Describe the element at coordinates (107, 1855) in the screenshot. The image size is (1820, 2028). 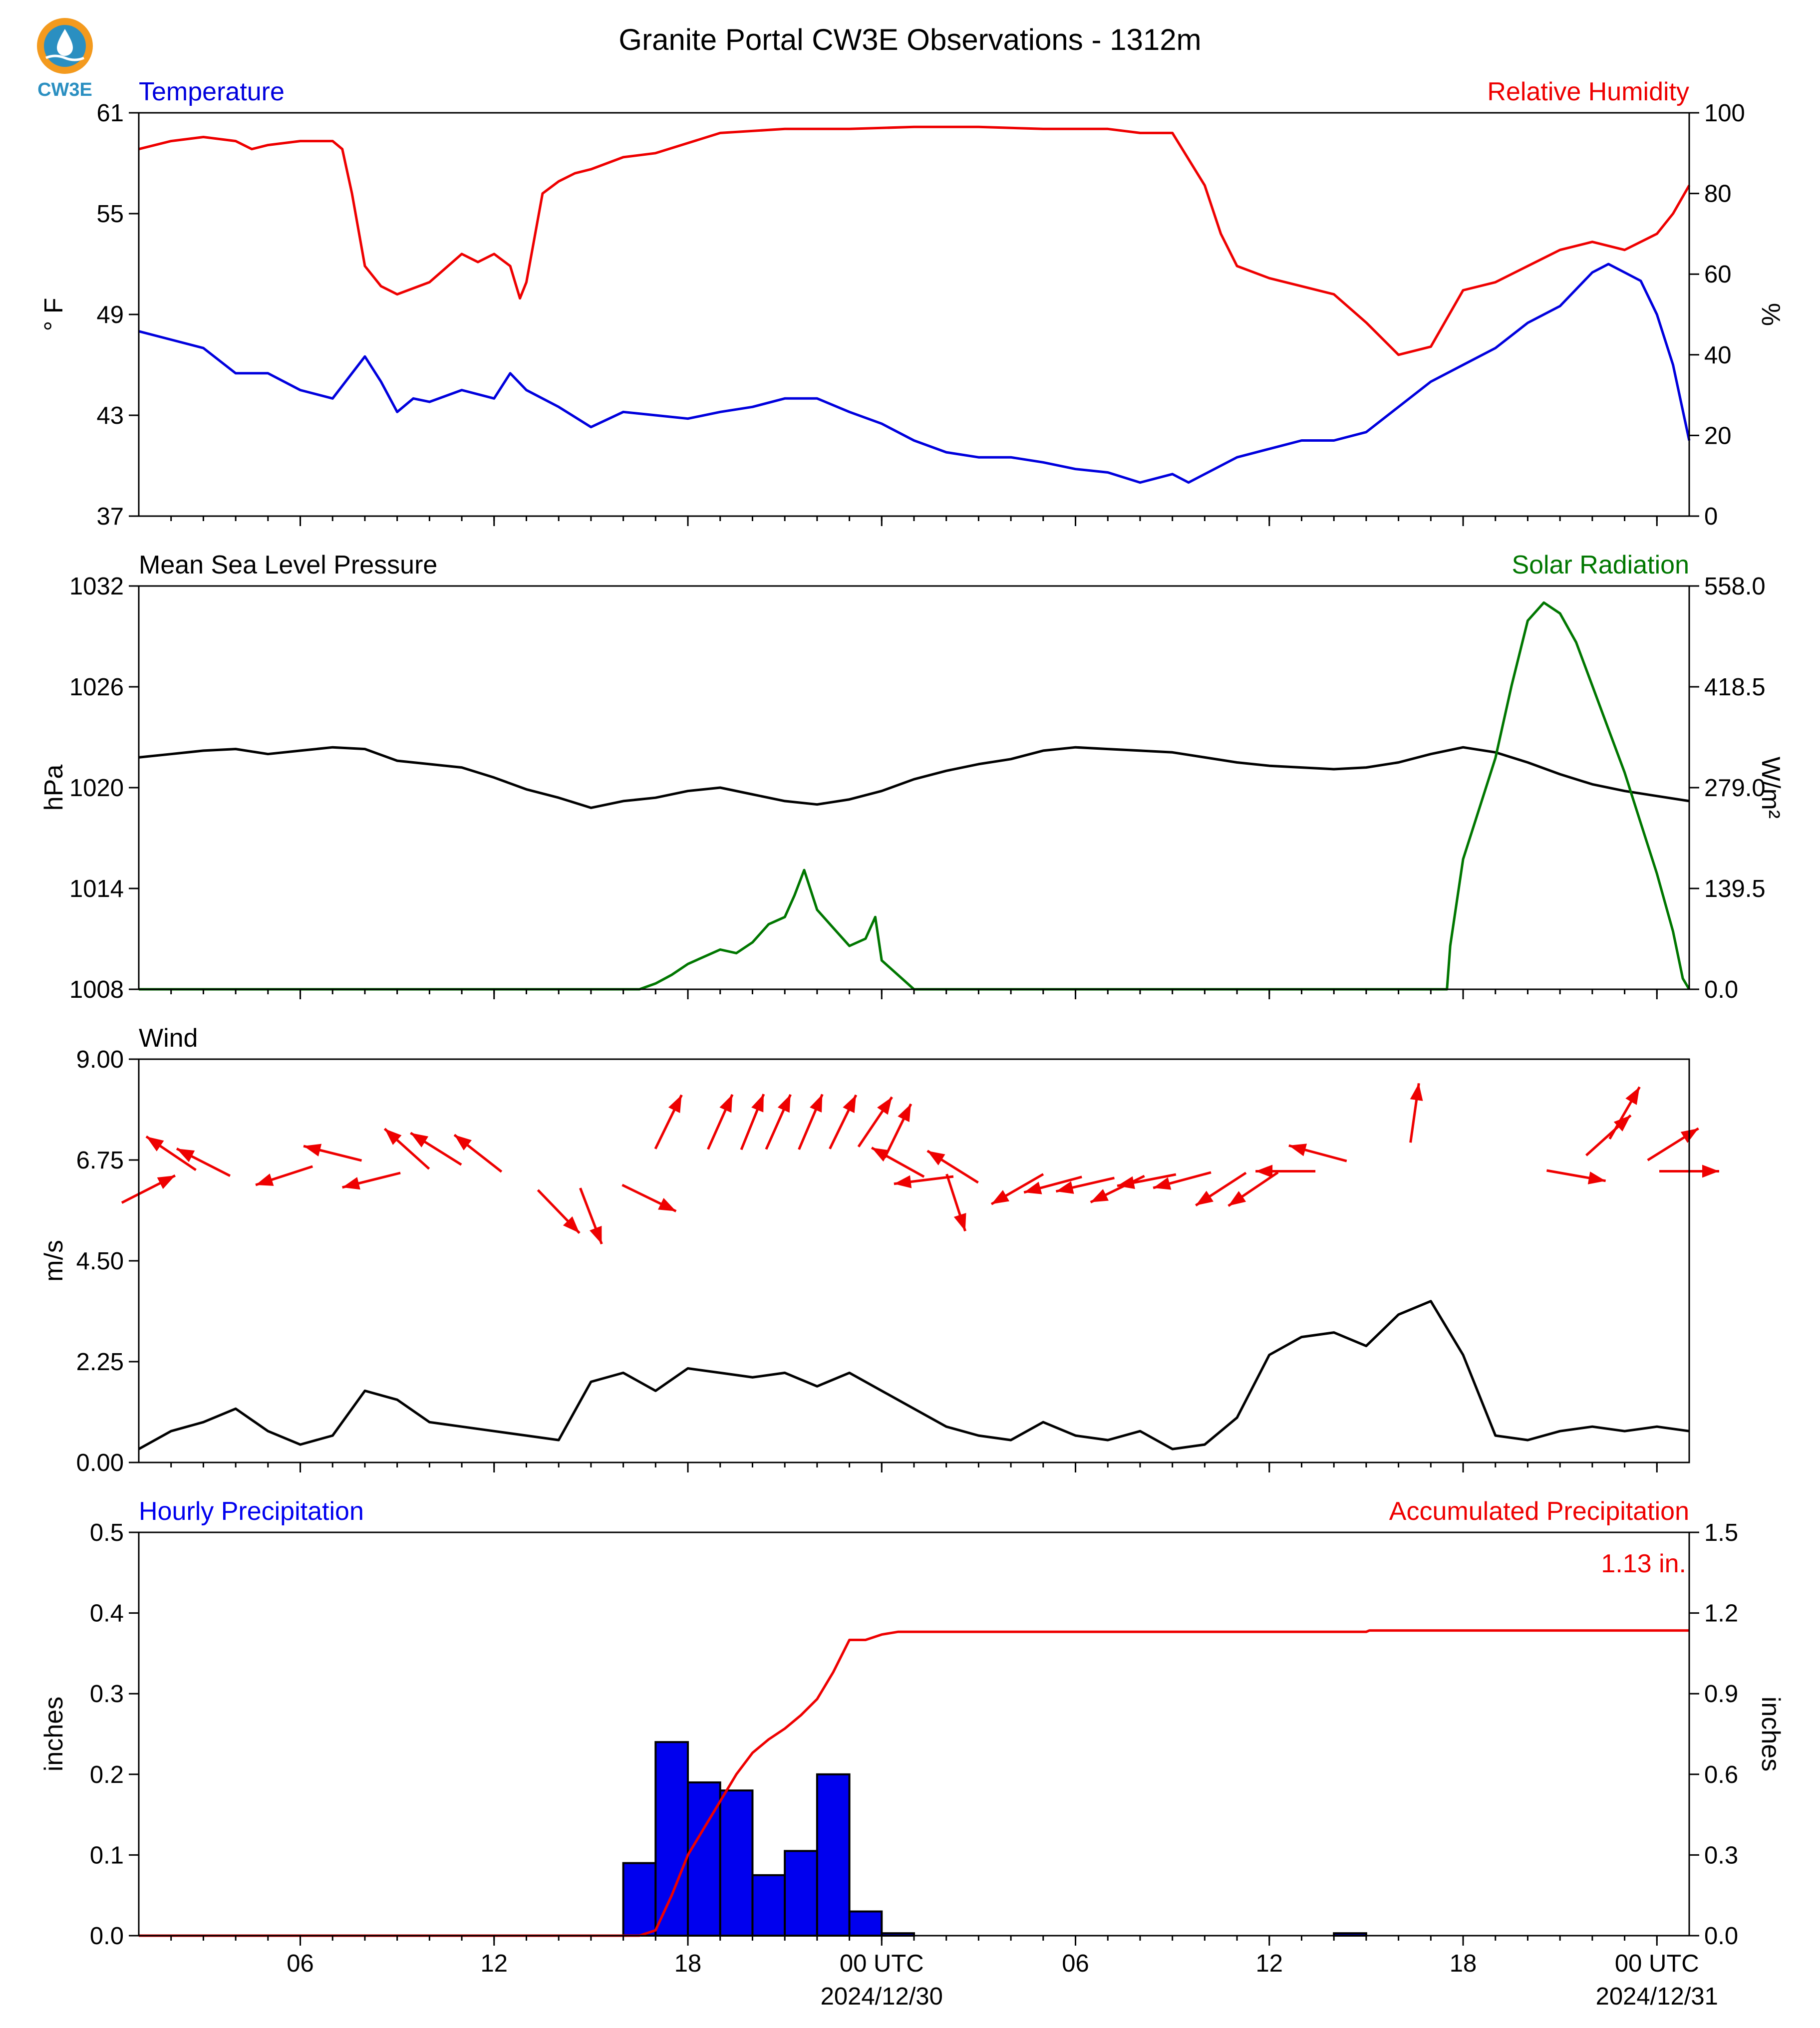
I see `y-left-tick-label: 0.1` at that location.